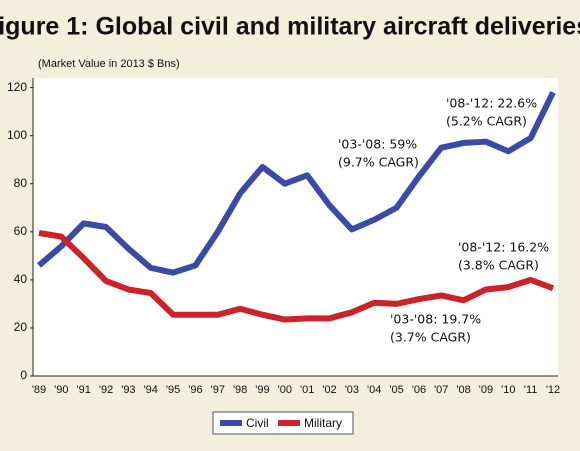 The height and width of the screenshot is (451, 580). I want to click on annotation: '03-'08: 59%, so click(377, 144).